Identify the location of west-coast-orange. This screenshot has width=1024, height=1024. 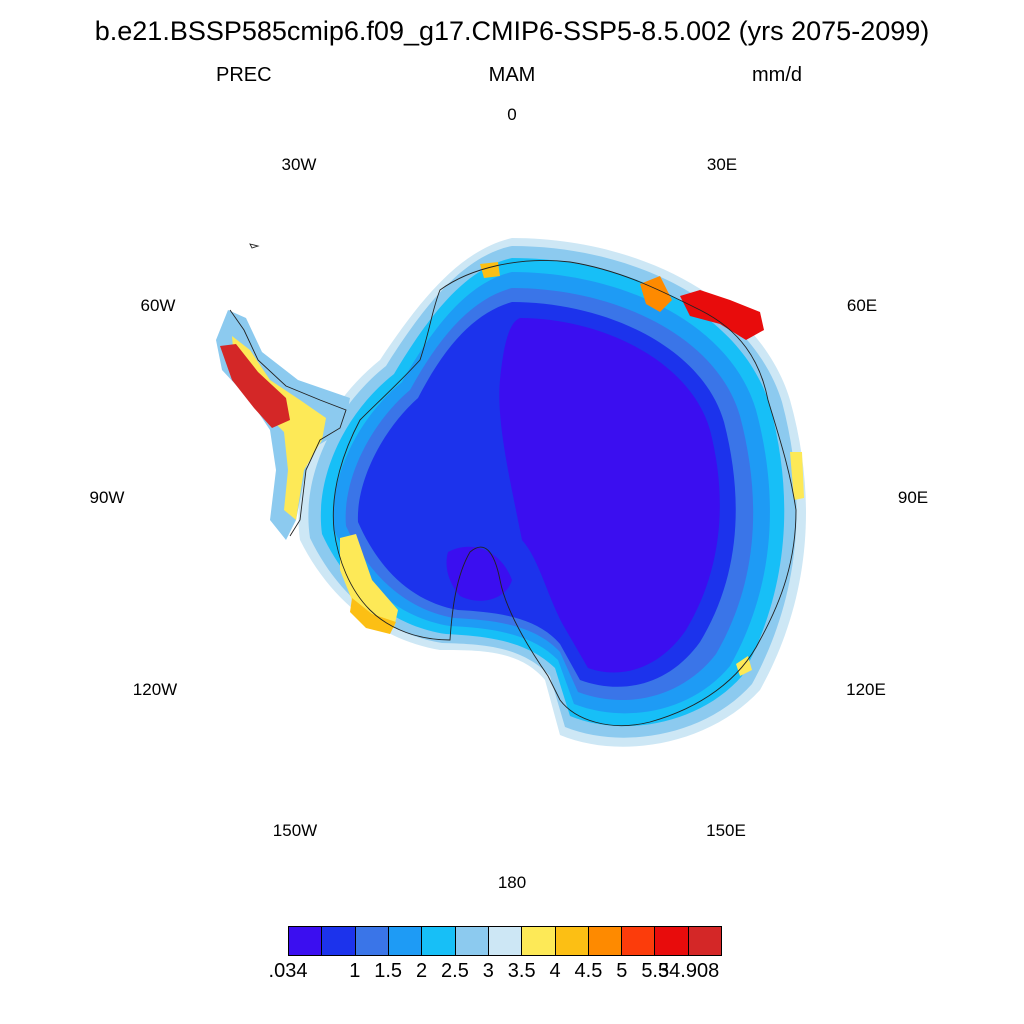
(373, 616).